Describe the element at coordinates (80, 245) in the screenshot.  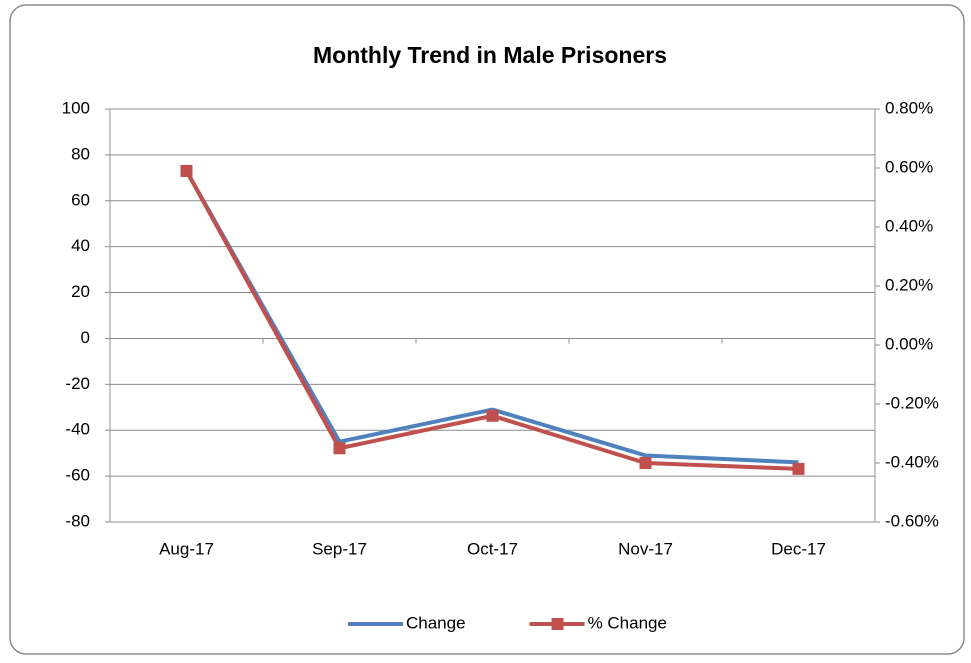
I see `y-tick-label: 40` at that location.